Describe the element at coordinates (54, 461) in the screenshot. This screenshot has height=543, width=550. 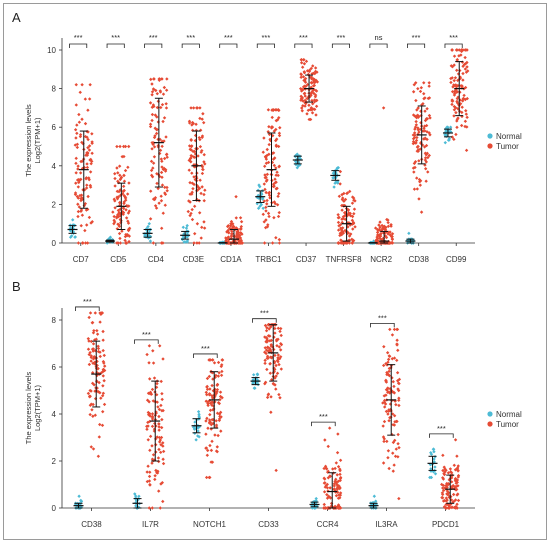
I see `y-tick-label: 2` at that location.